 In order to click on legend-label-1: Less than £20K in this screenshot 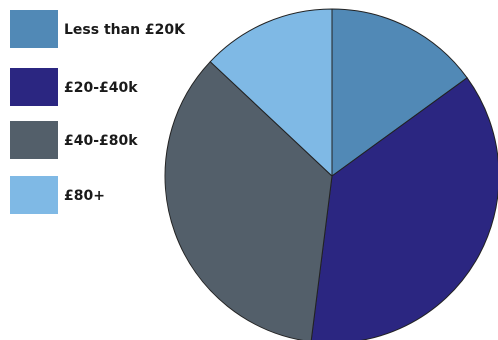, I will do `click(125, 30)`.